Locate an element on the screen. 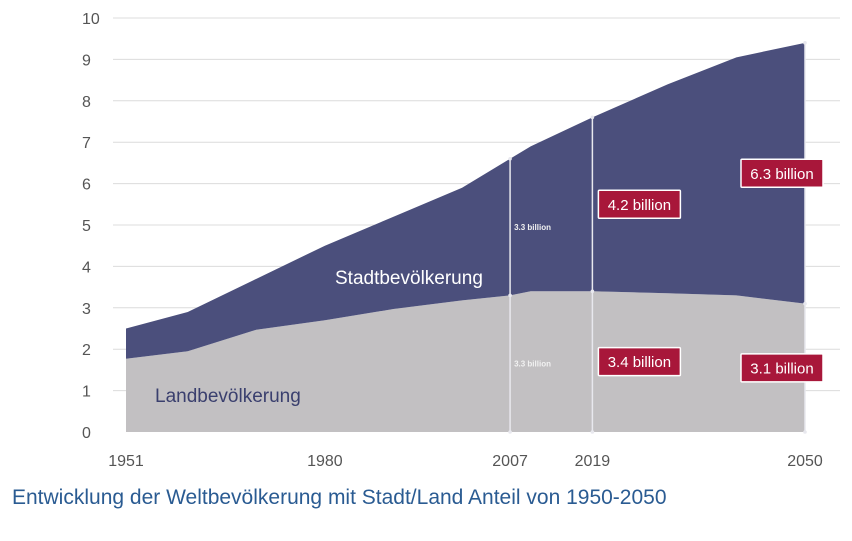  y-tick-label: 3 is located at coordinates (86, 309).